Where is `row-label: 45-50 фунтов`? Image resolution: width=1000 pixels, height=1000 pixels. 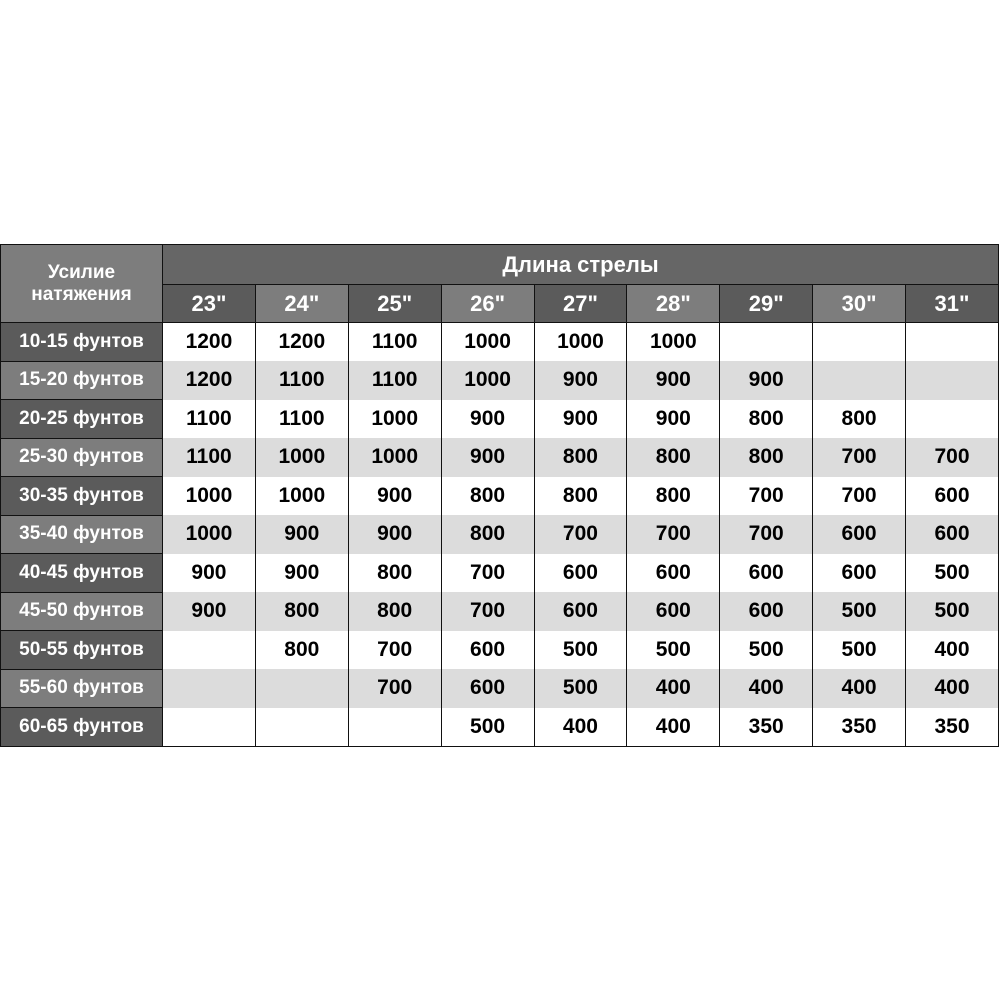
row-label: 45-50 фунтов is located at coordinates (81, 611).